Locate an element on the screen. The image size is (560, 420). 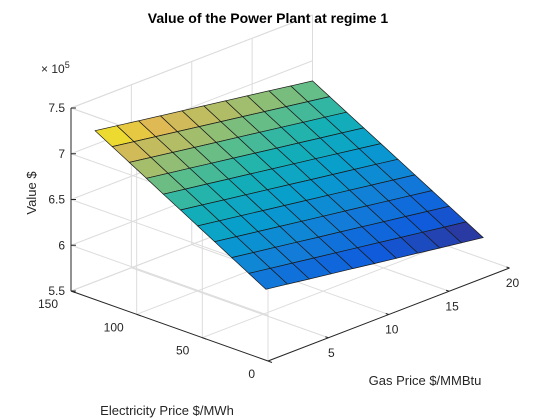
y-tick-label: 50 is located at coordinates (183, 351).